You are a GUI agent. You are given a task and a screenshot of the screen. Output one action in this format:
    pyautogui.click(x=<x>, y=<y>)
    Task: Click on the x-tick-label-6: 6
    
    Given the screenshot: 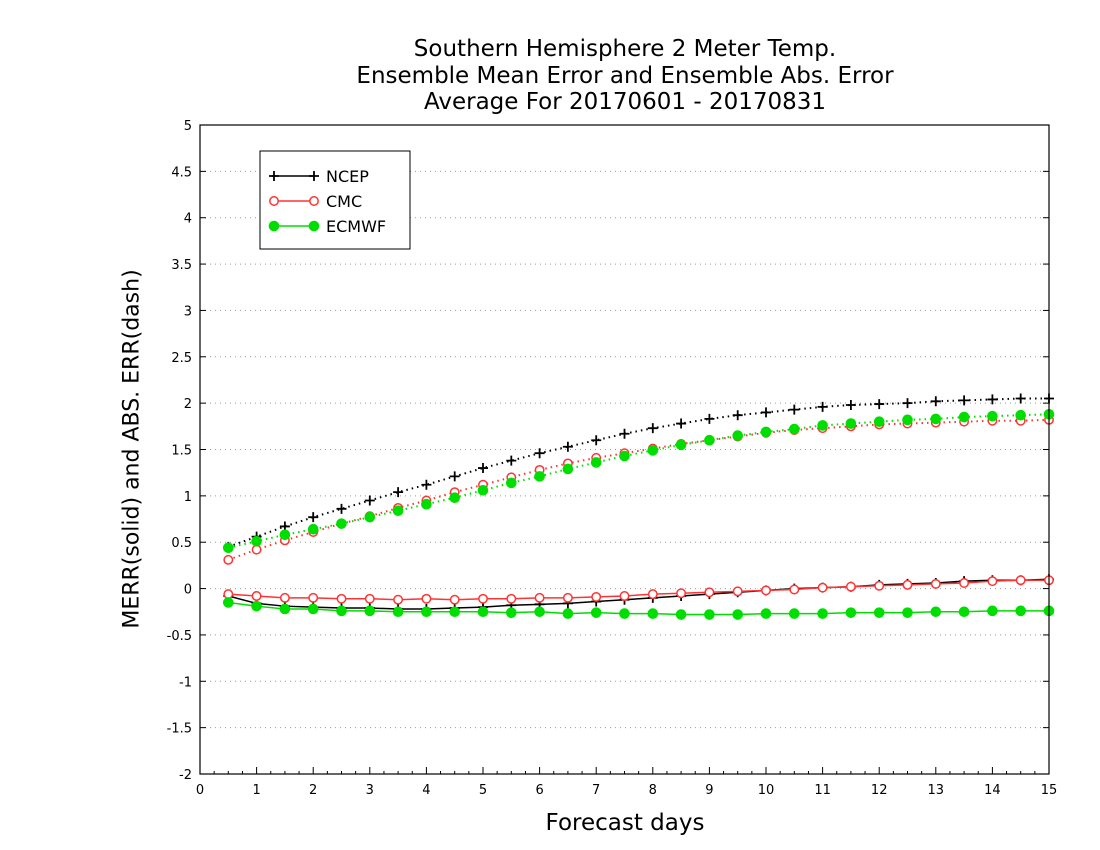 What is the action you would take?
    pyautogui.click(x=539, y=790)
    